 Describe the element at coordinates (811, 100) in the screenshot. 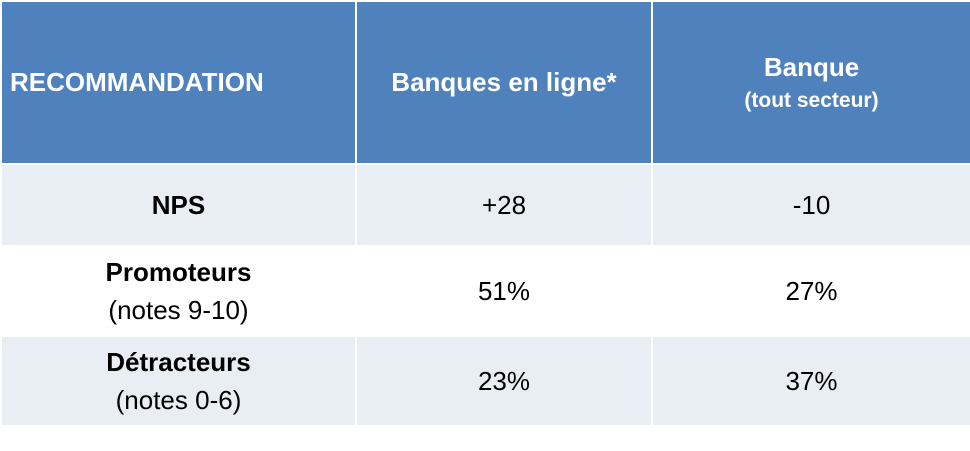

I see `header-banque-subtitle: (tout secteur)` at that location.